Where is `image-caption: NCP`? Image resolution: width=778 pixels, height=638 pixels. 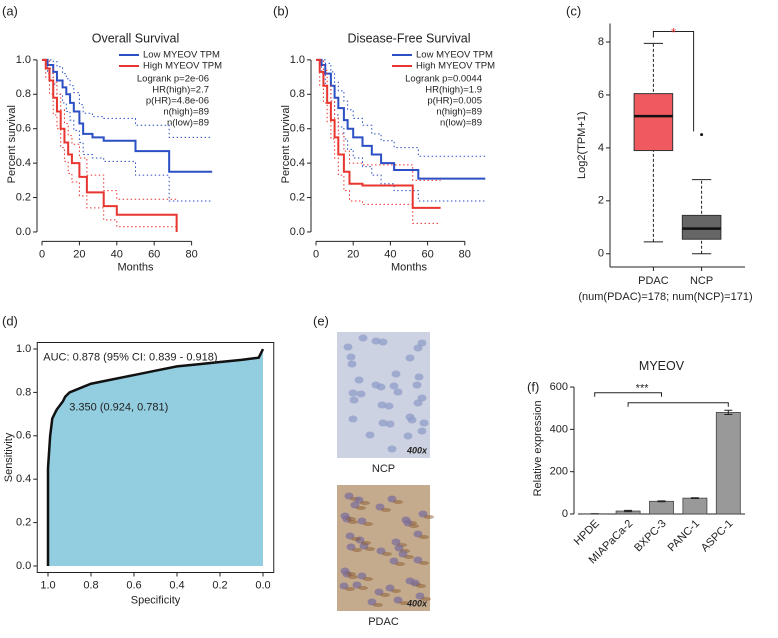 image-caption: NCP is located at coordinates (383, 469).